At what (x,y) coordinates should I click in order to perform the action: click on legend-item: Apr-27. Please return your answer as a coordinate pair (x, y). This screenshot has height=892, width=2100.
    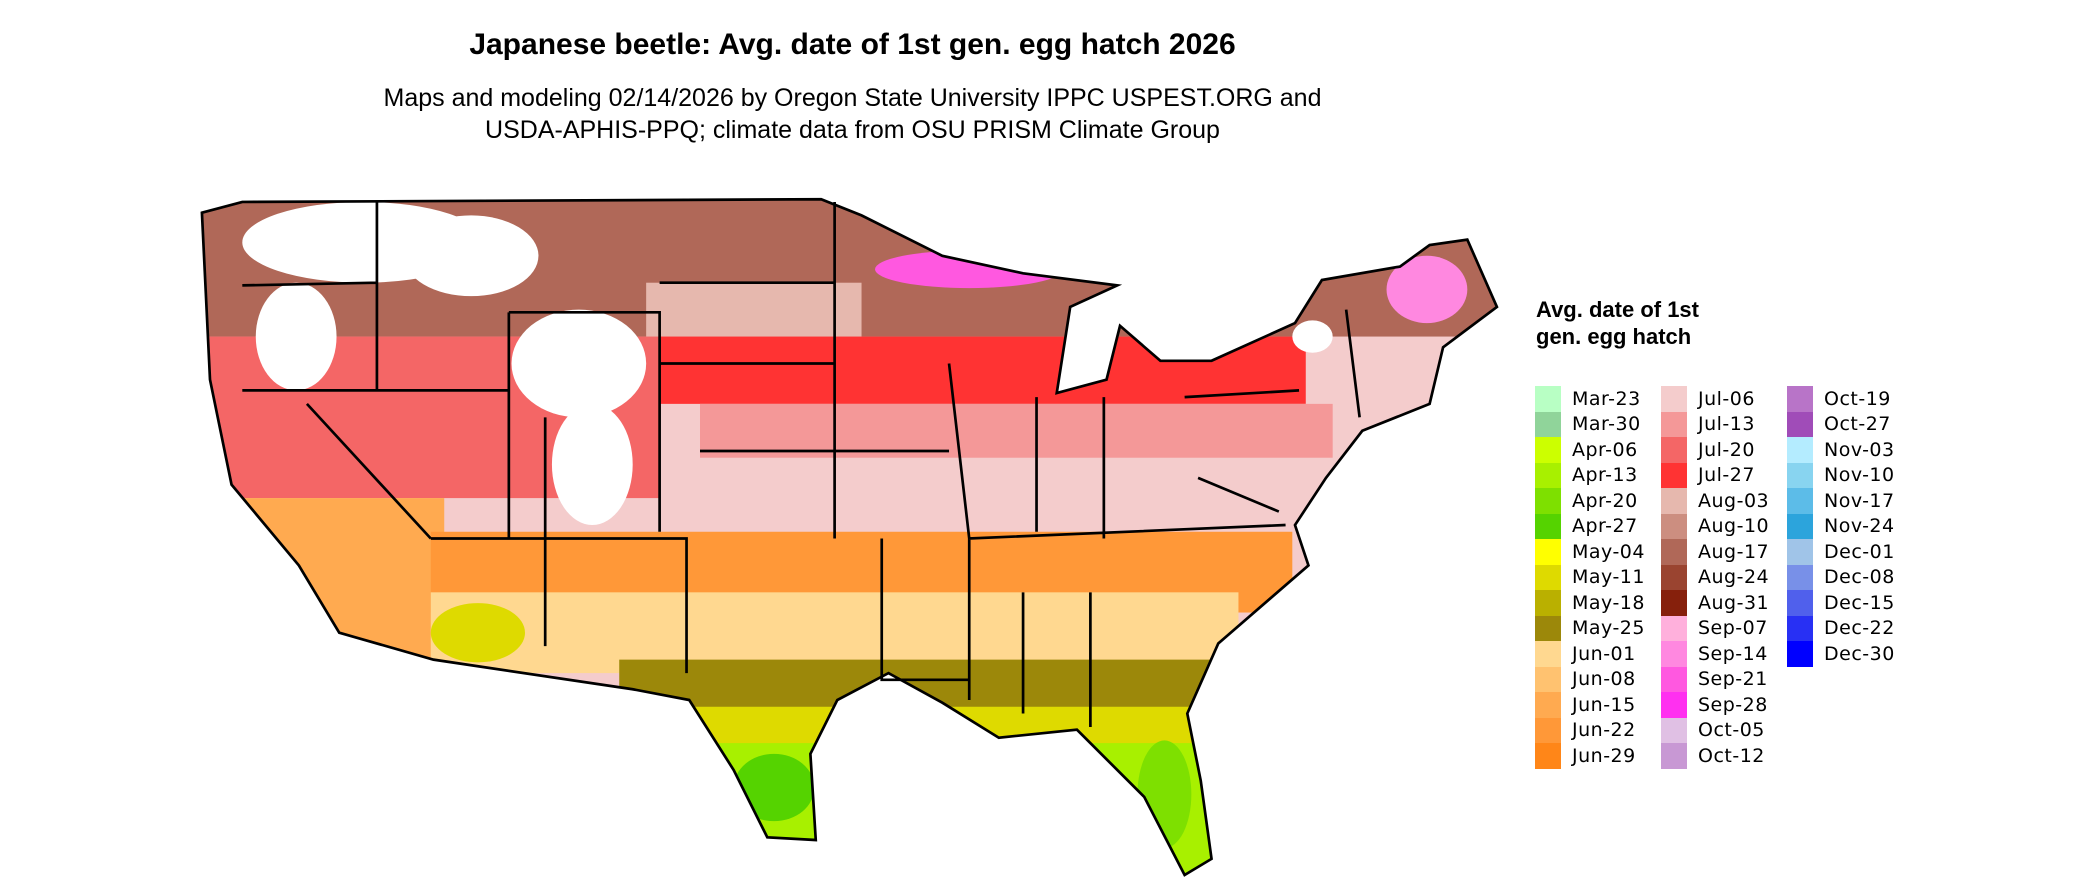
    Looking at the image, I should click on (1590, 526).